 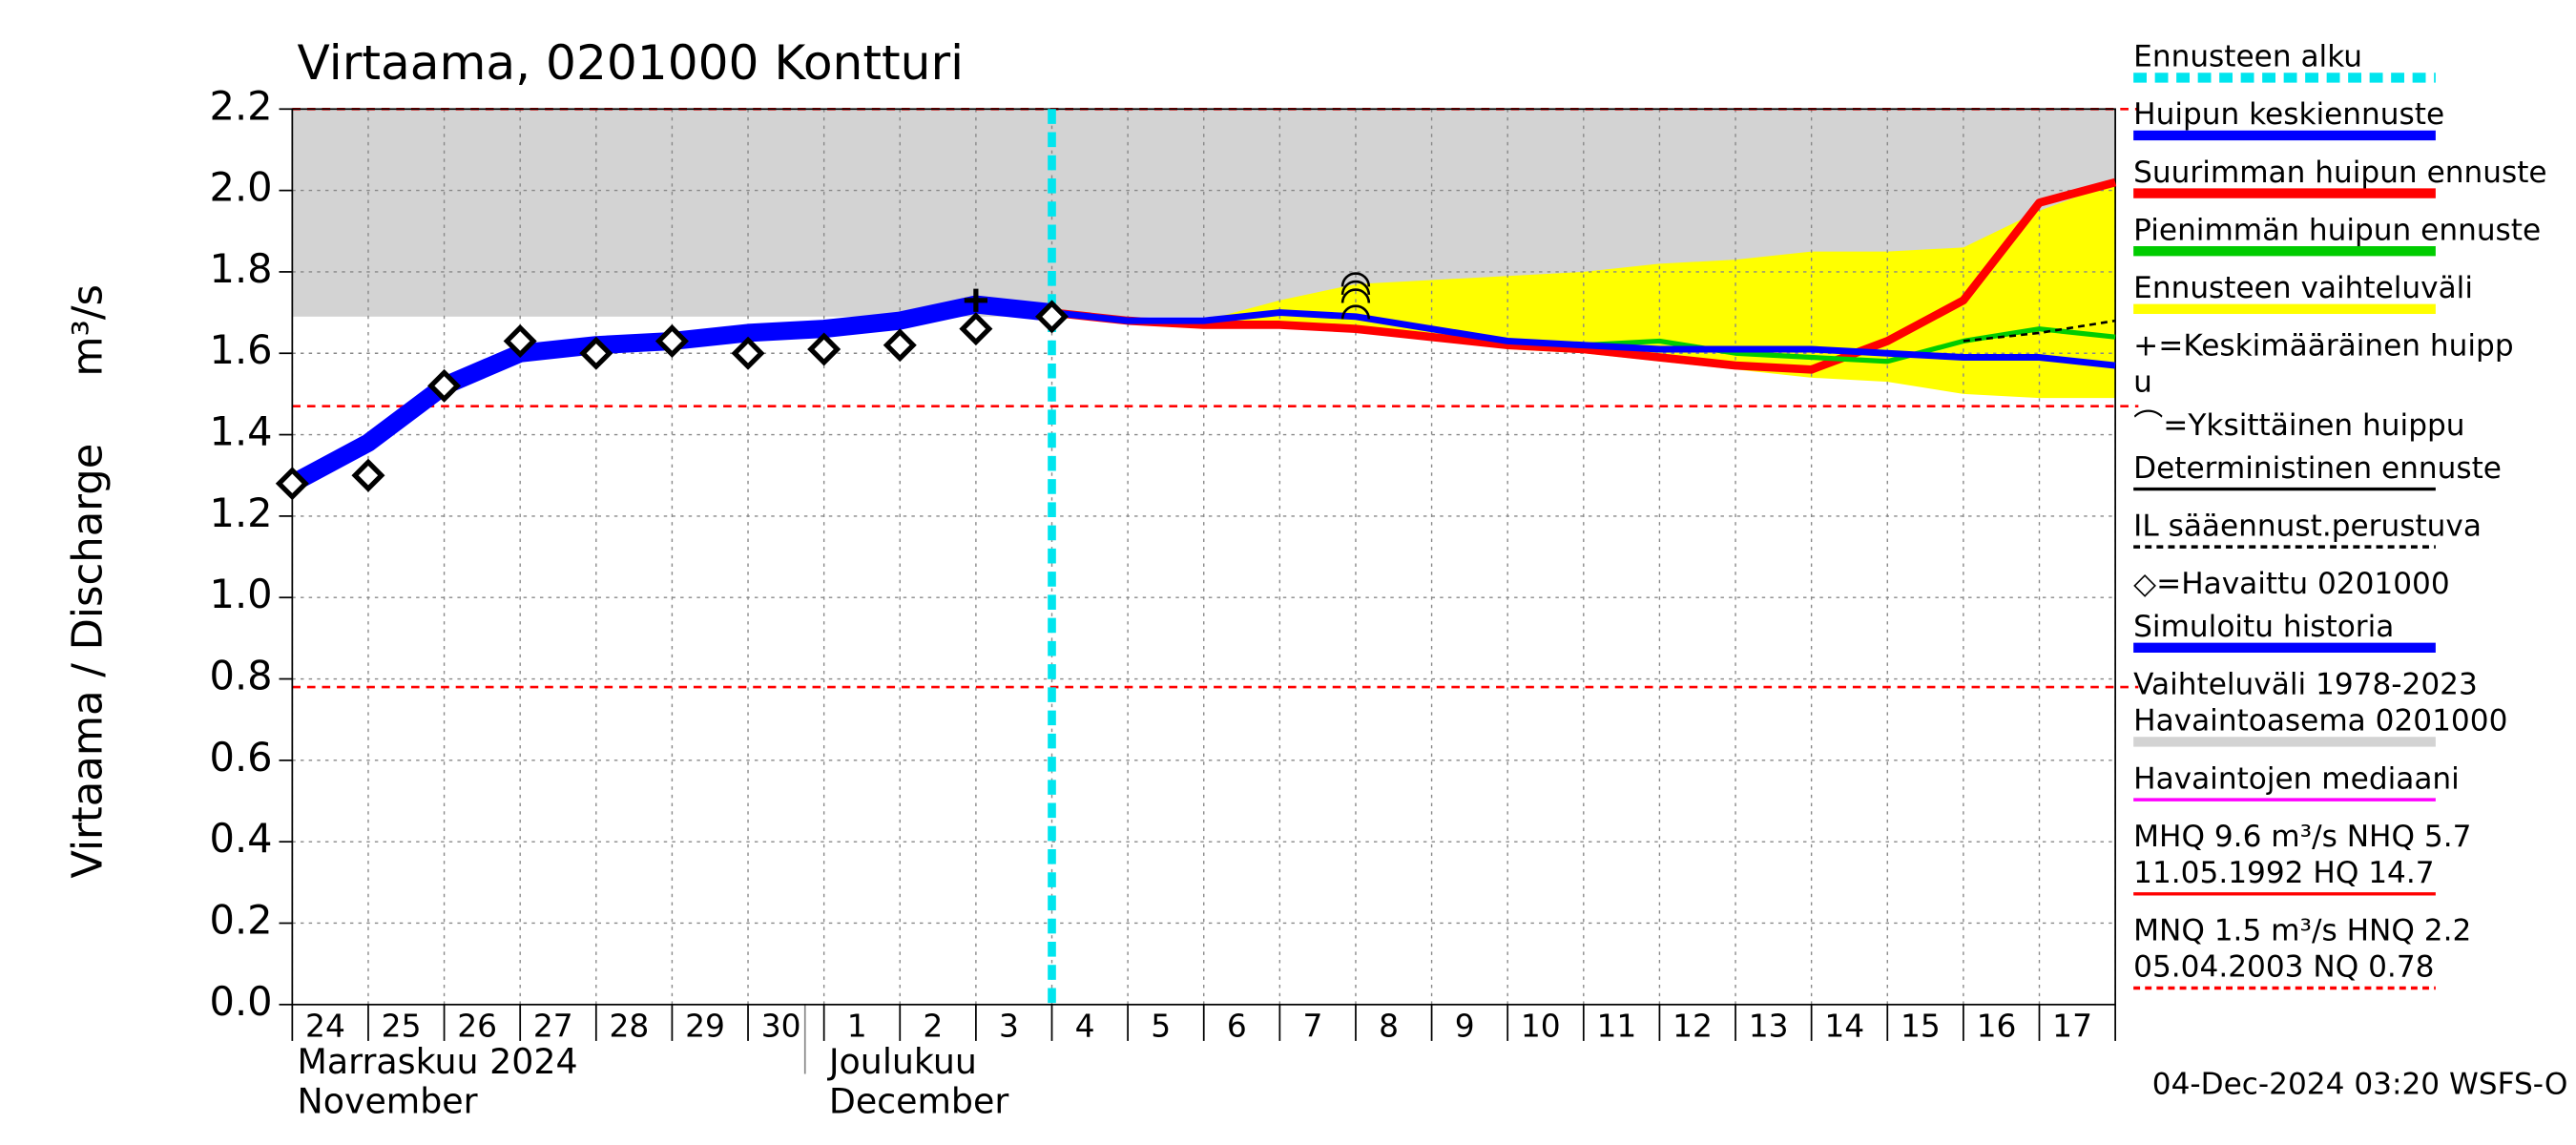 I want to click on x-tick-label: 29, so click(x=705, y=1026).